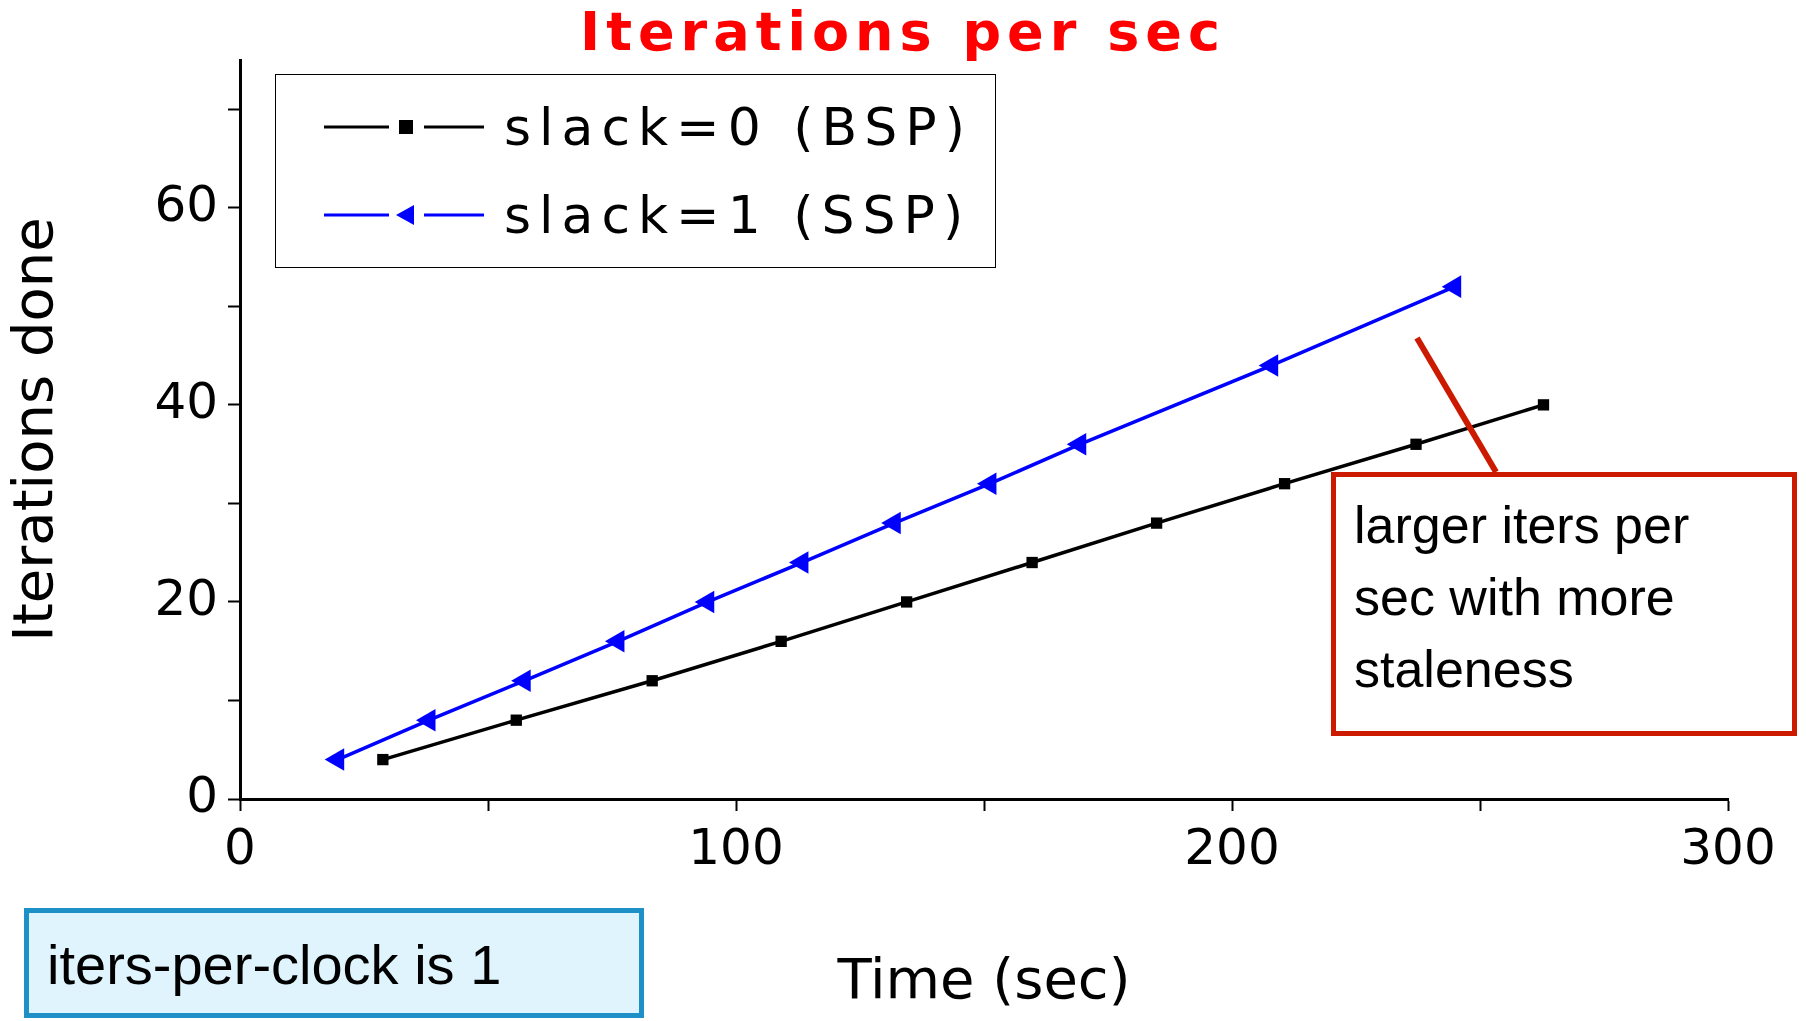 The width and height of the screenshot is (1806, 1021). What do you see at coordinates (983, 978) in the screenshot?
I see `x-axis-title: Time (sec)` at bounding box center [983, 978].